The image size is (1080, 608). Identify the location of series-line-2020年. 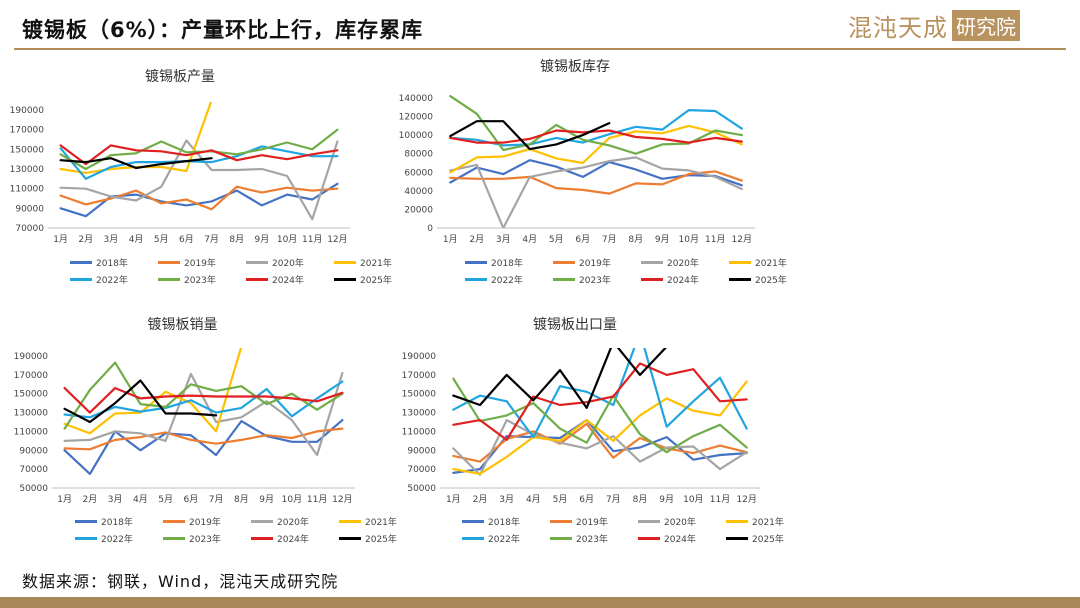
(600, 447).